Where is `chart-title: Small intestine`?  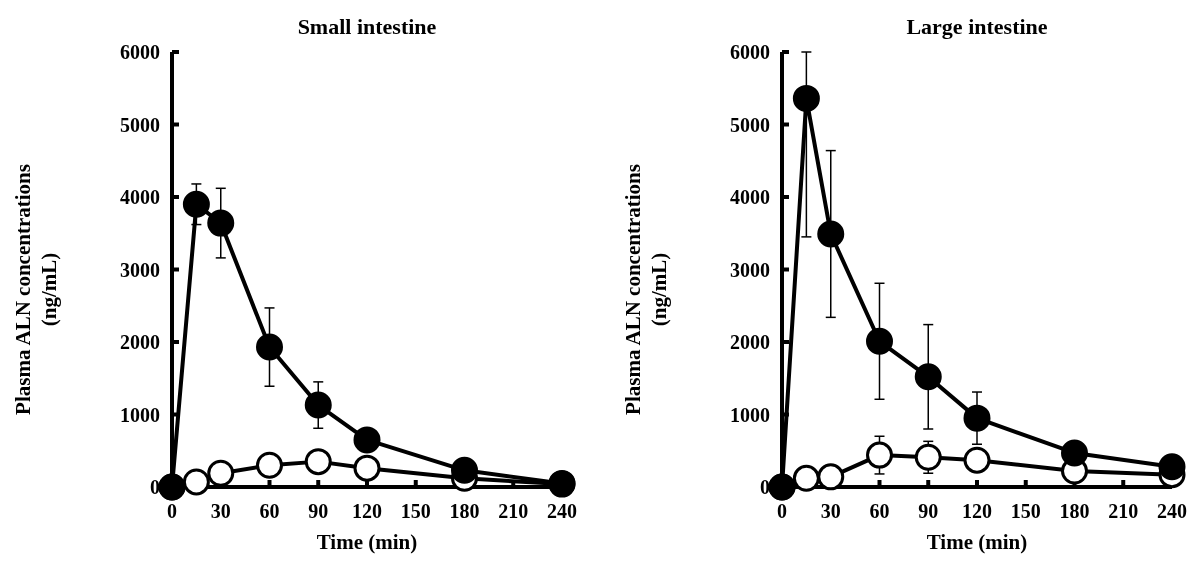 chart-title: Small intestine is located at coordinates (367, 26).